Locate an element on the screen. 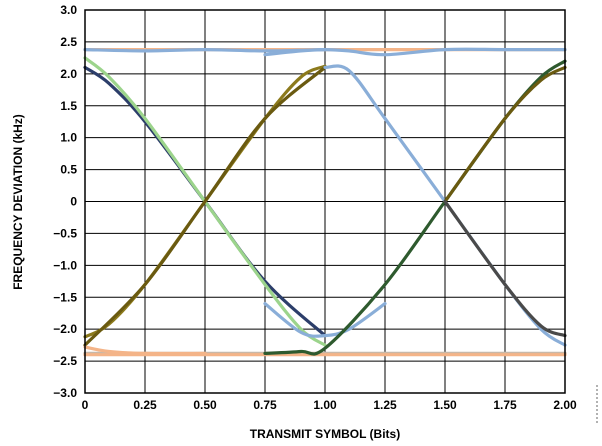  x-tick-label: 2.00 is located at coordinates (565, 405).